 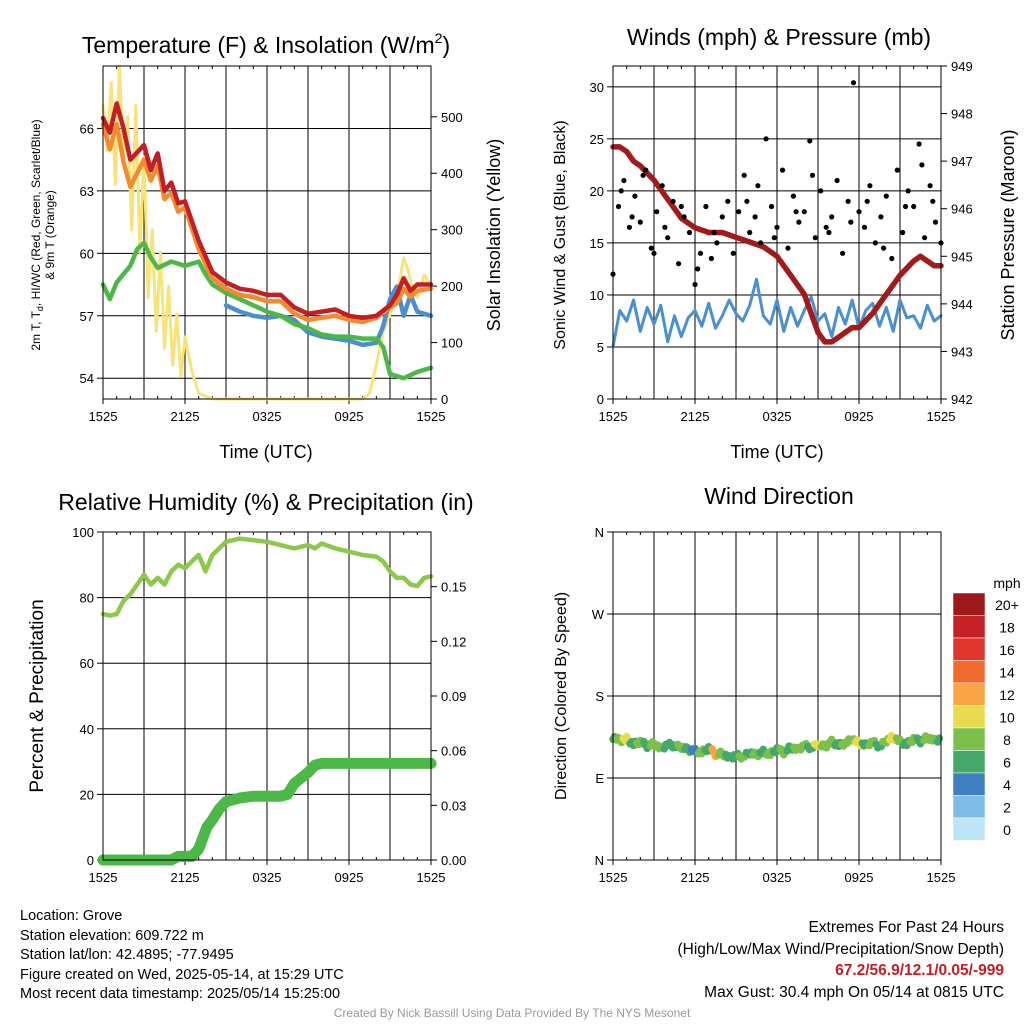 What do you see at coordinates (962, 161) in the screenshot?
I see `winds-ytick-right-label: 947` at bounding box center [962, 161].